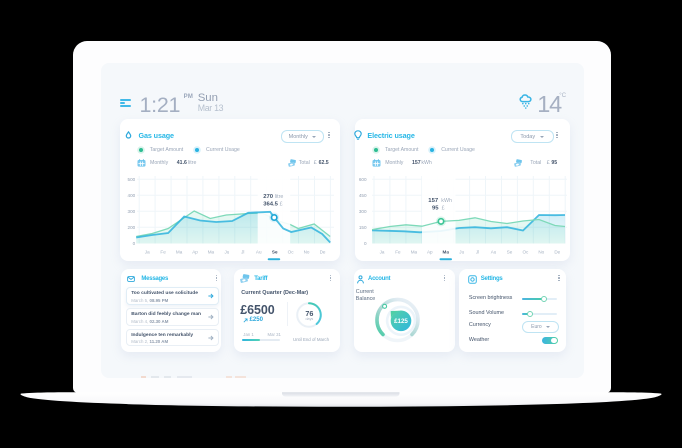 This screenshot has height=448, width=682. I want to click on svg-text: 400, so click(131, 195).